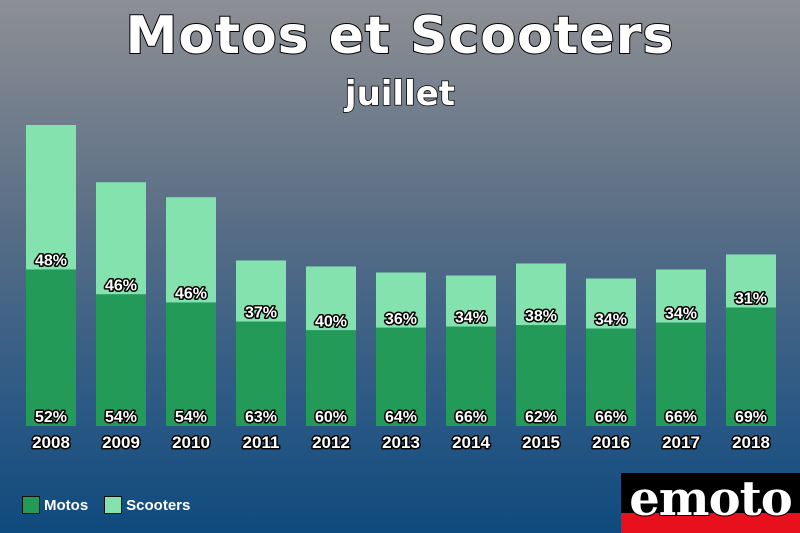 This screenshot has width=800, height=533. I want to click on bar-motos-2014, so click(471, 376).